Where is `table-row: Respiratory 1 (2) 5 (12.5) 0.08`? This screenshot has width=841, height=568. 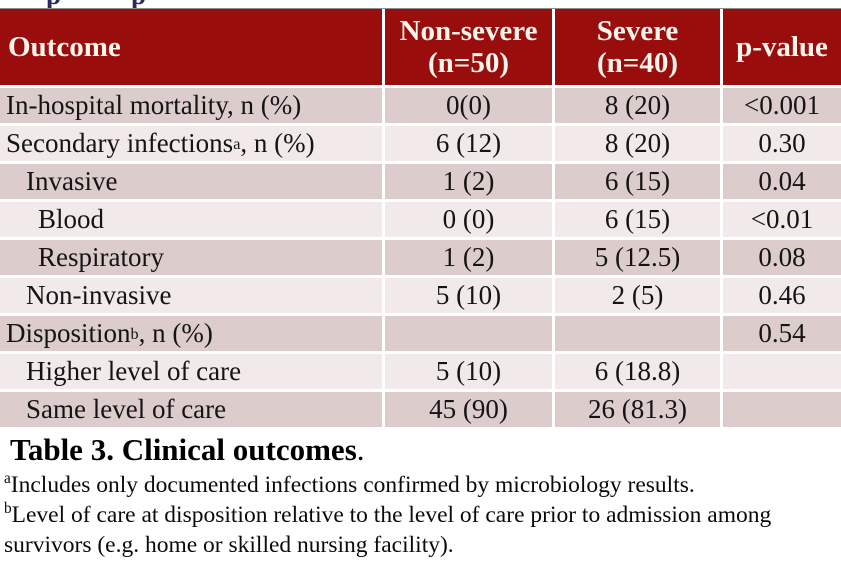
table-row: Respiratory 1 (2) 5 (12.5) 0.08 is located at coordinates (420, 256).